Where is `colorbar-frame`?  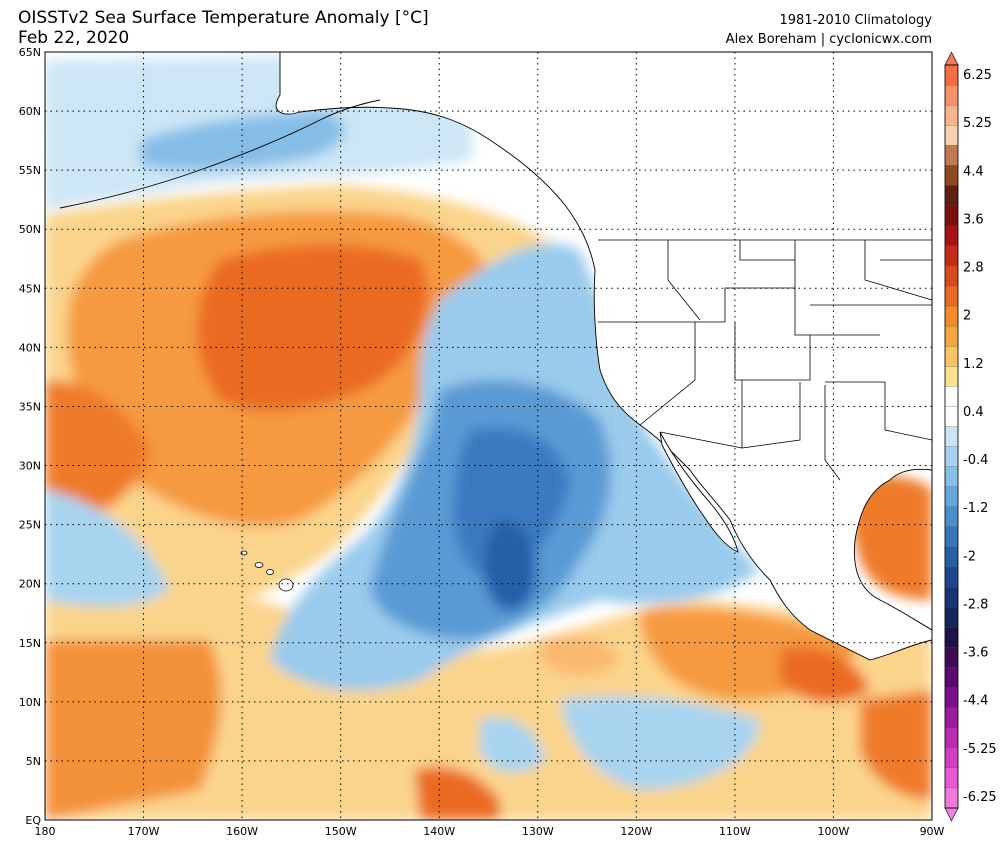
colorbar-frame is located at coordinates (951, 436).